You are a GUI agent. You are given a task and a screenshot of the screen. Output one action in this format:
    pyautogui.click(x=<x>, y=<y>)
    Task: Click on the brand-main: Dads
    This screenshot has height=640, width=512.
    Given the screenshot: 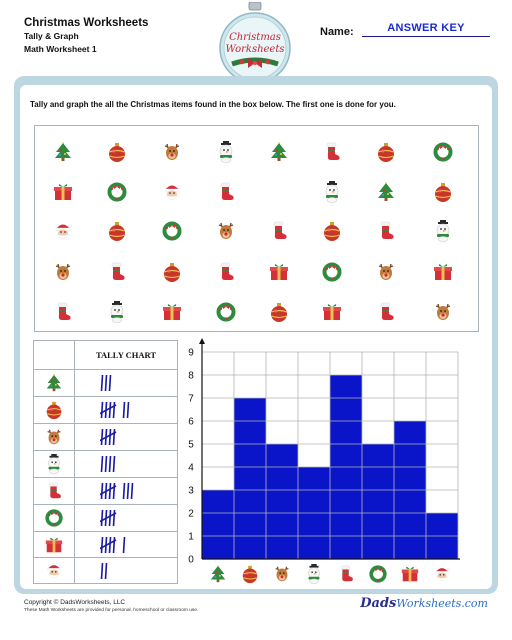 What is the action you would take?
    pyautogui.click(x=378, y=603)
    